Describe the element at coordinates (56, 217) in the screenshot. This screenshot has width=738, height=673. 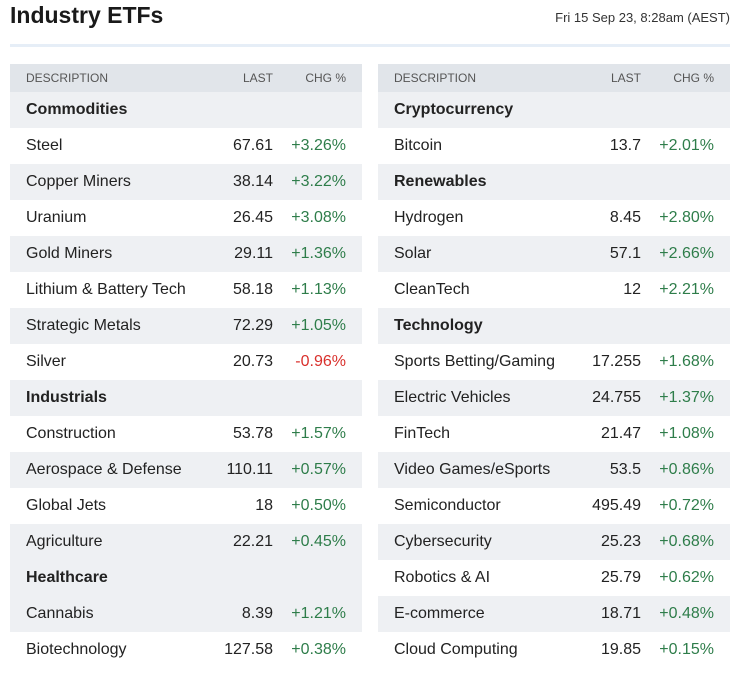
I see `etf-name: Uranium` at that location.